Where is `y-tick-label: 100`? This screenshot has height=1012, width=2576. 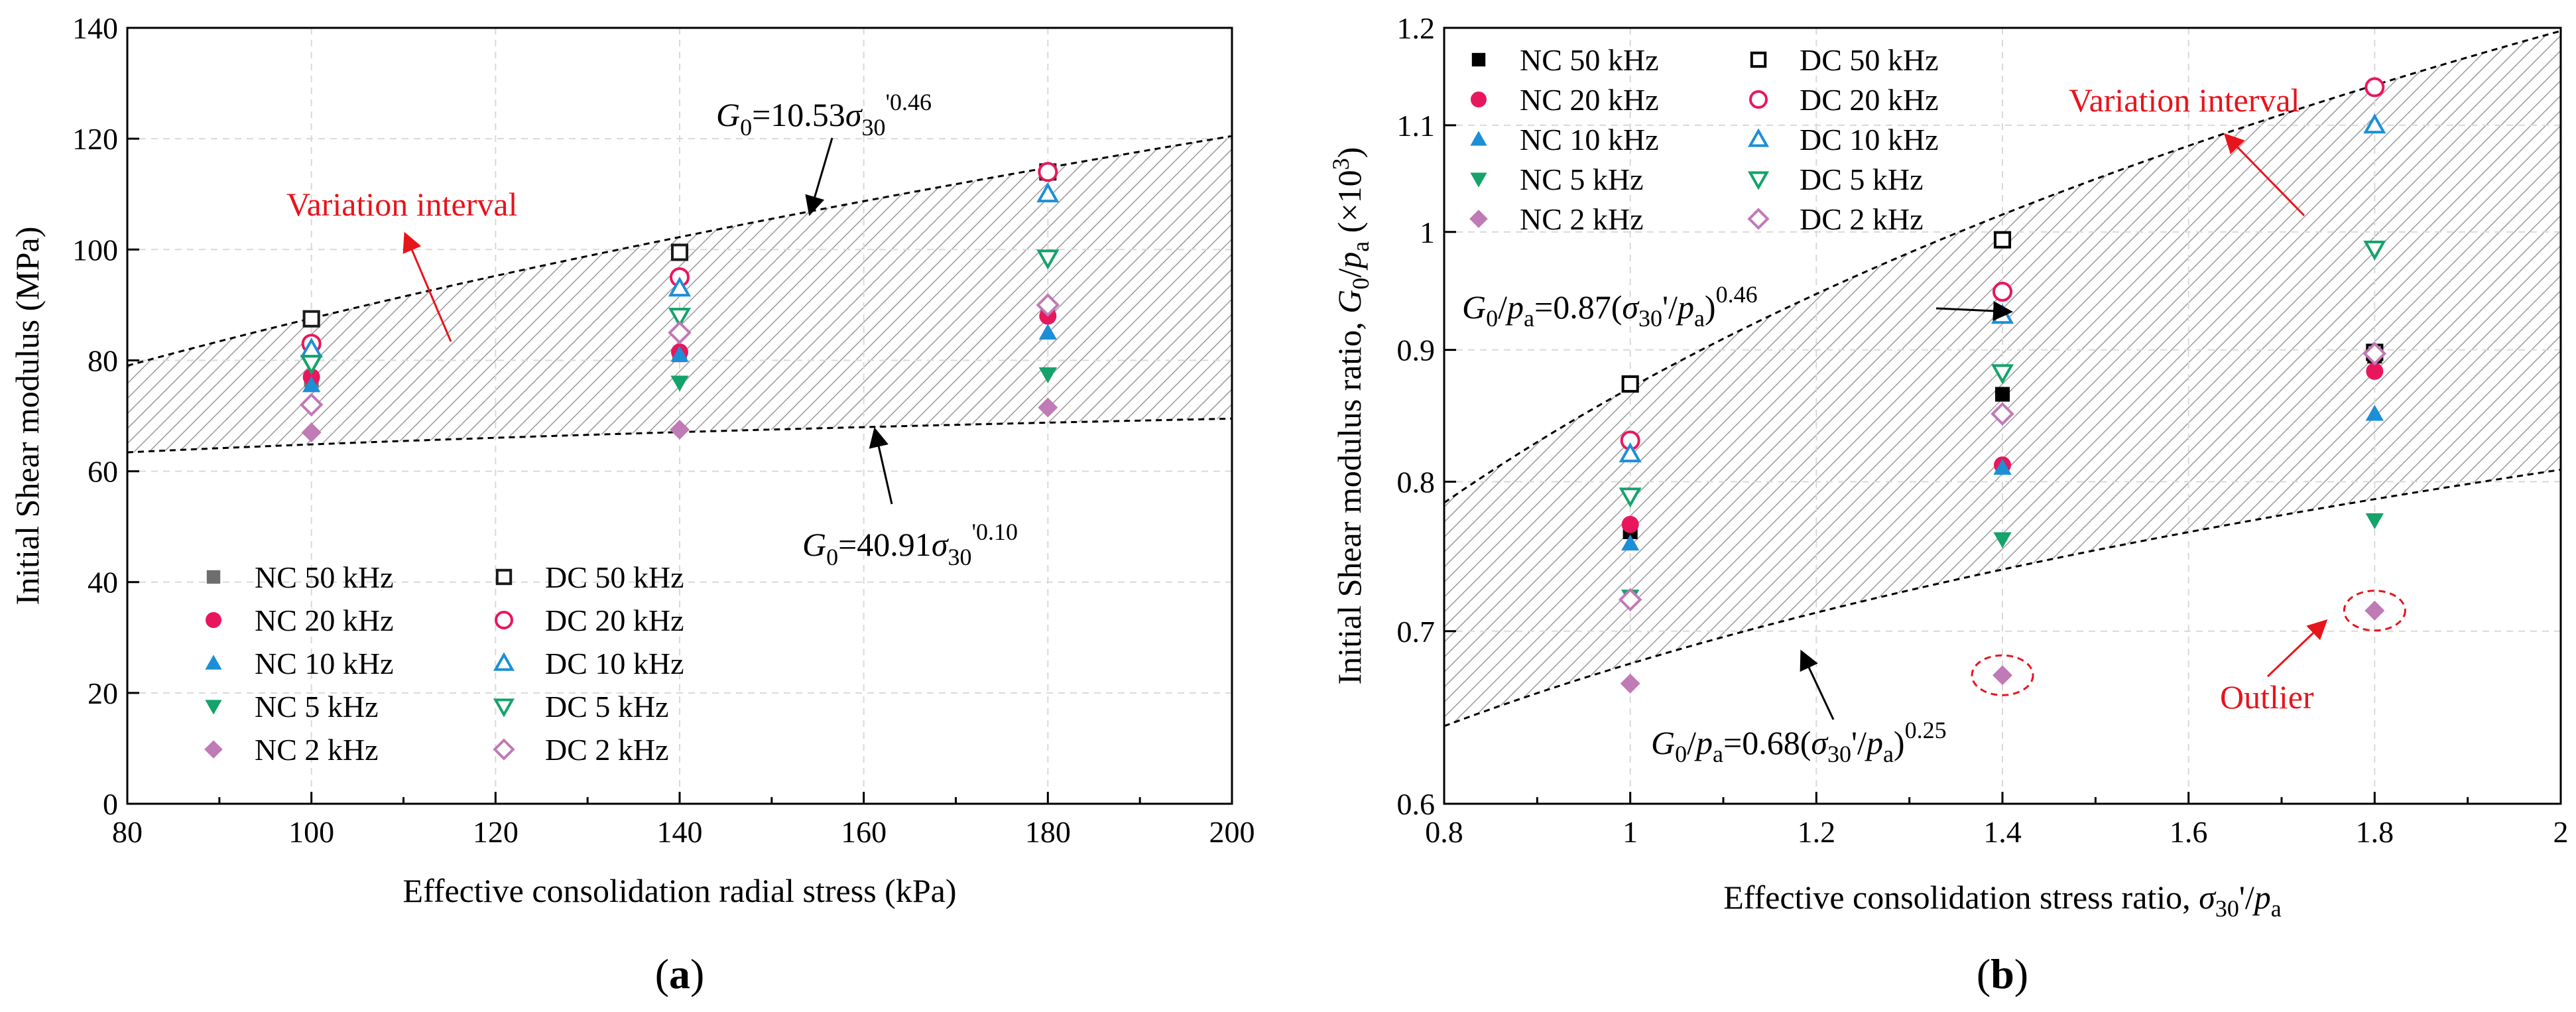 y-tick-label: 100 is located at coordinates (95, 250).